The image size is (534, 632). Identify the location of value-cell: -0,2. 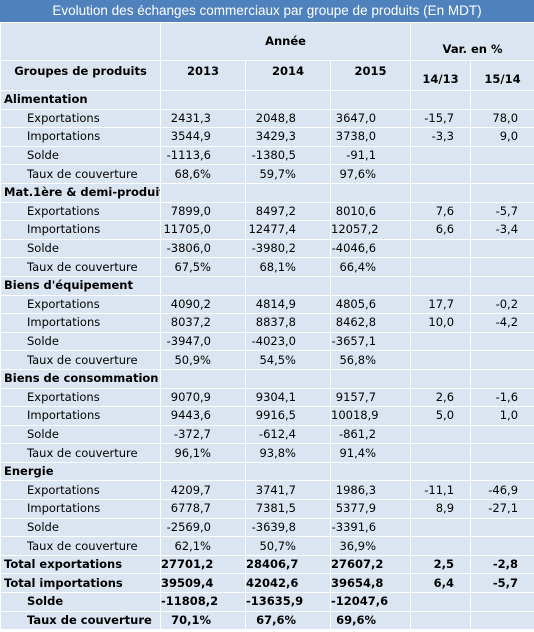
(502, 304).